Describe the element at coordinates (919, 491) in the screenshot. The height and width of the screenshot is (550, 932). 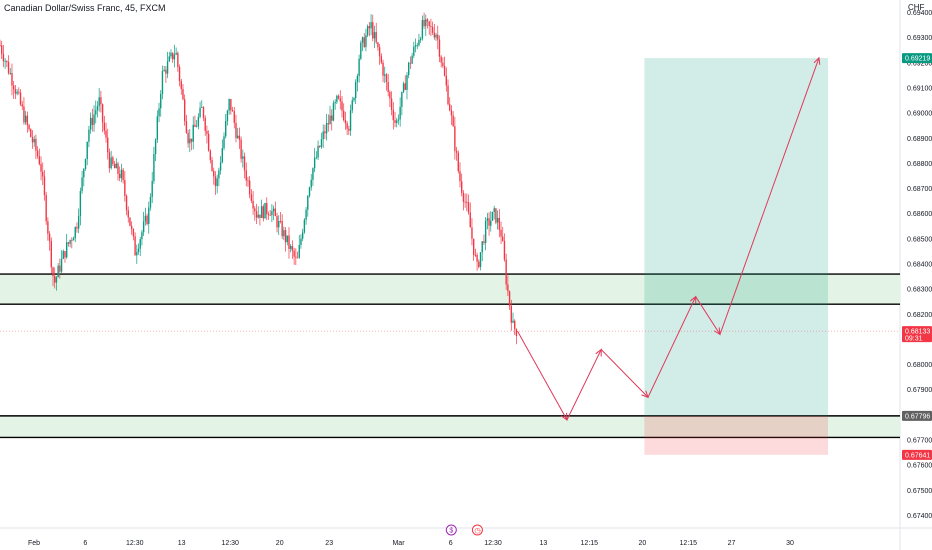
I see `y-tick-19: 0.67500` at that location.